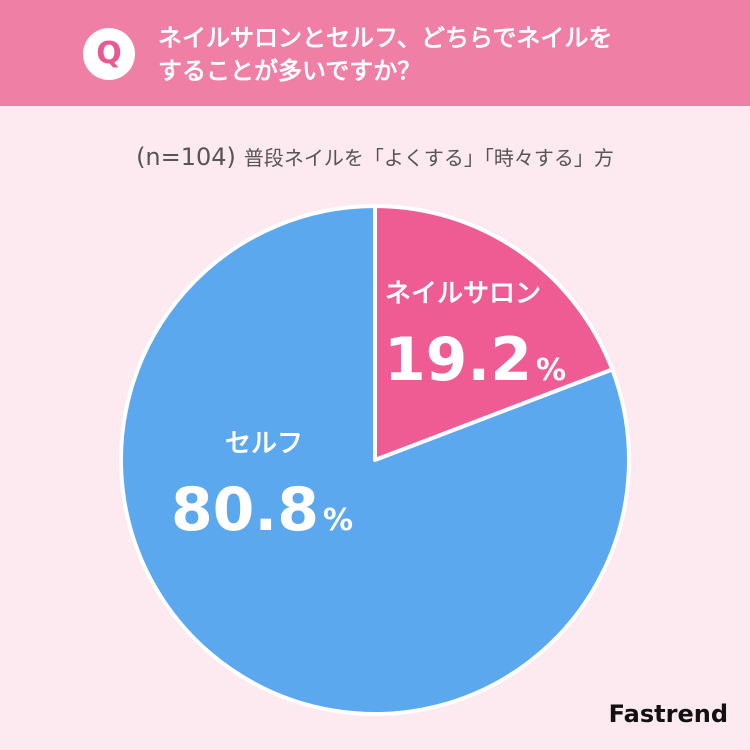 The image size is (750, 750). Describe the element at coordinates (385, 38) in the screenshot. I see `question-line-1: ネイルサロンとセルフ、どちらでネイルを` at that location.